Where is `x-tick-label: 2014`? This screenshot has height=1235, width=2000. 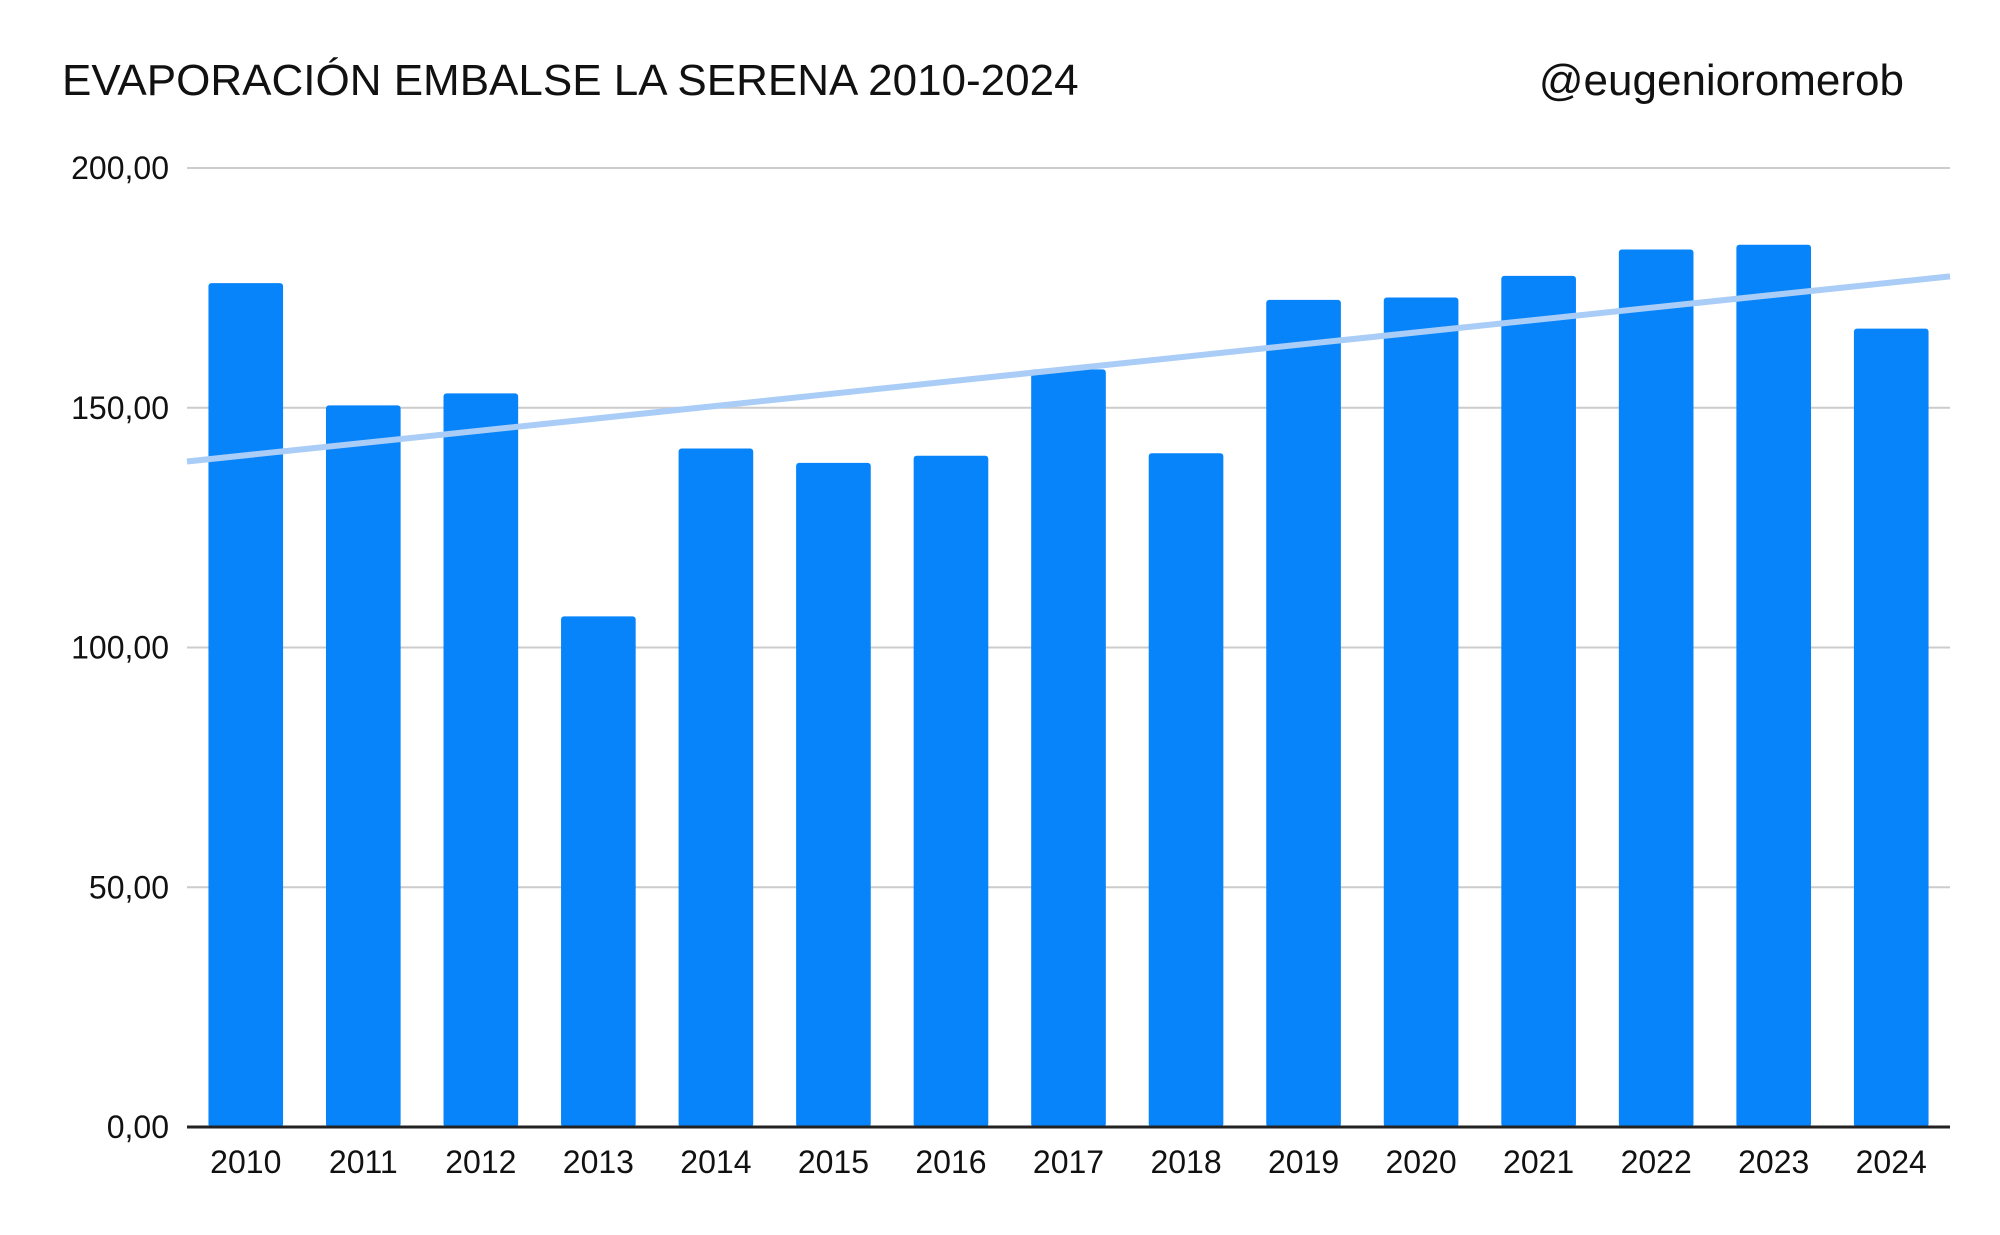
x-tick-label: 2014 is located at coordinates (715, 1162).